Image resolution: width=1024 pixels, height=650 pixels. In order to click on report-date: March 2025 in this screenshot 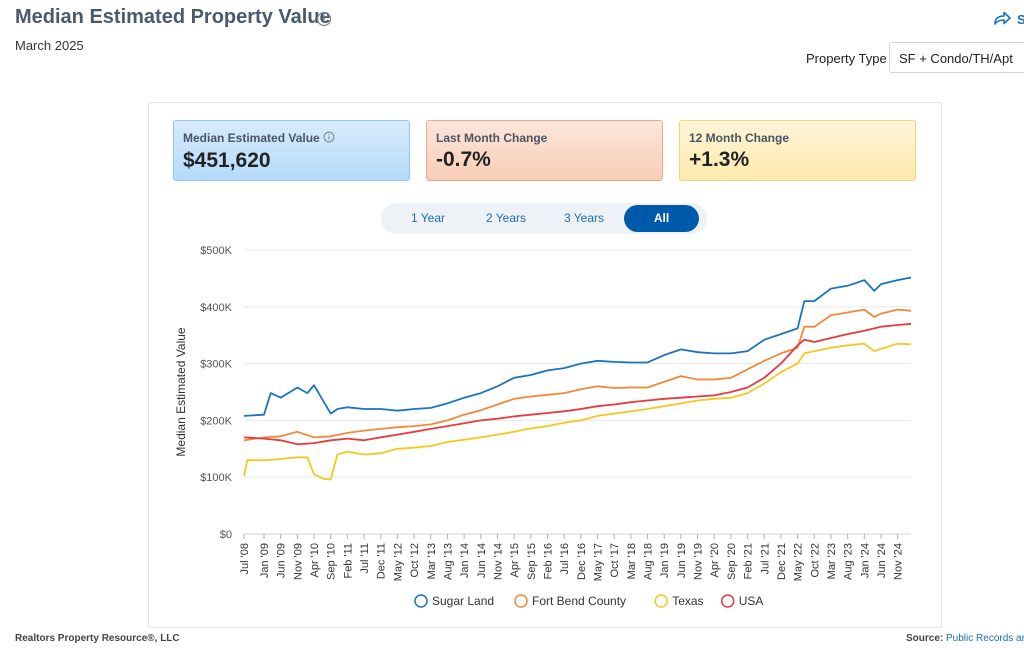, I will do `click(49, 45)`.